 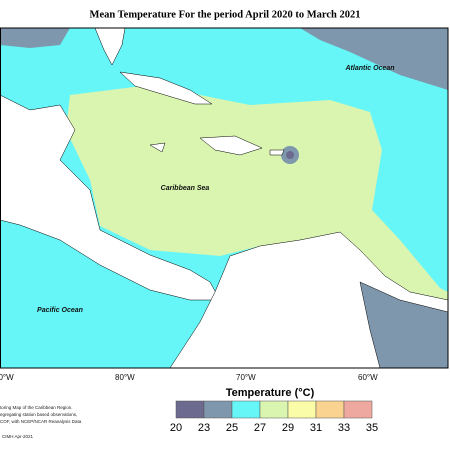 What do you see at coordinates (36, 407) in the screenshot?
I see `footer-text: toring Map of the Caribbean Region.` at bounding box center [36, 407].